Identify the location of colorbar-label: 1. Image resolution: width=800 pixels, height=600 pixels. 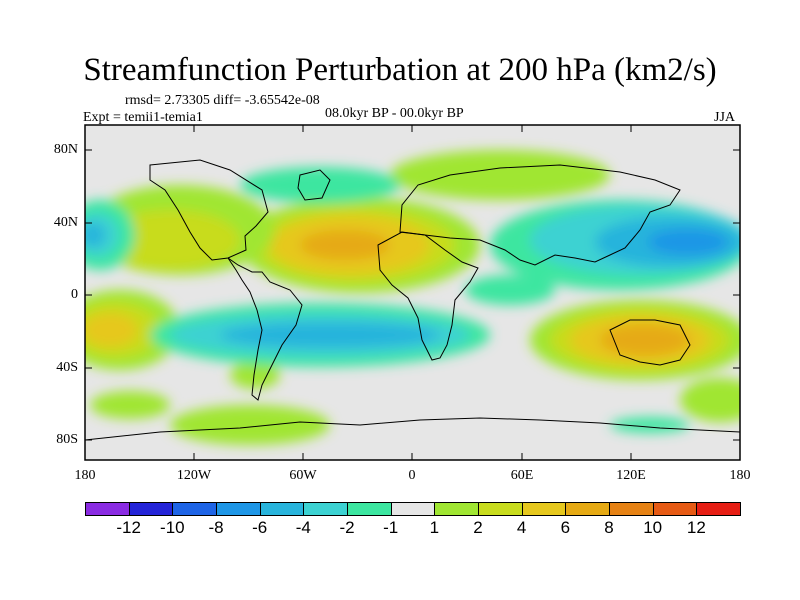
(434, 527).